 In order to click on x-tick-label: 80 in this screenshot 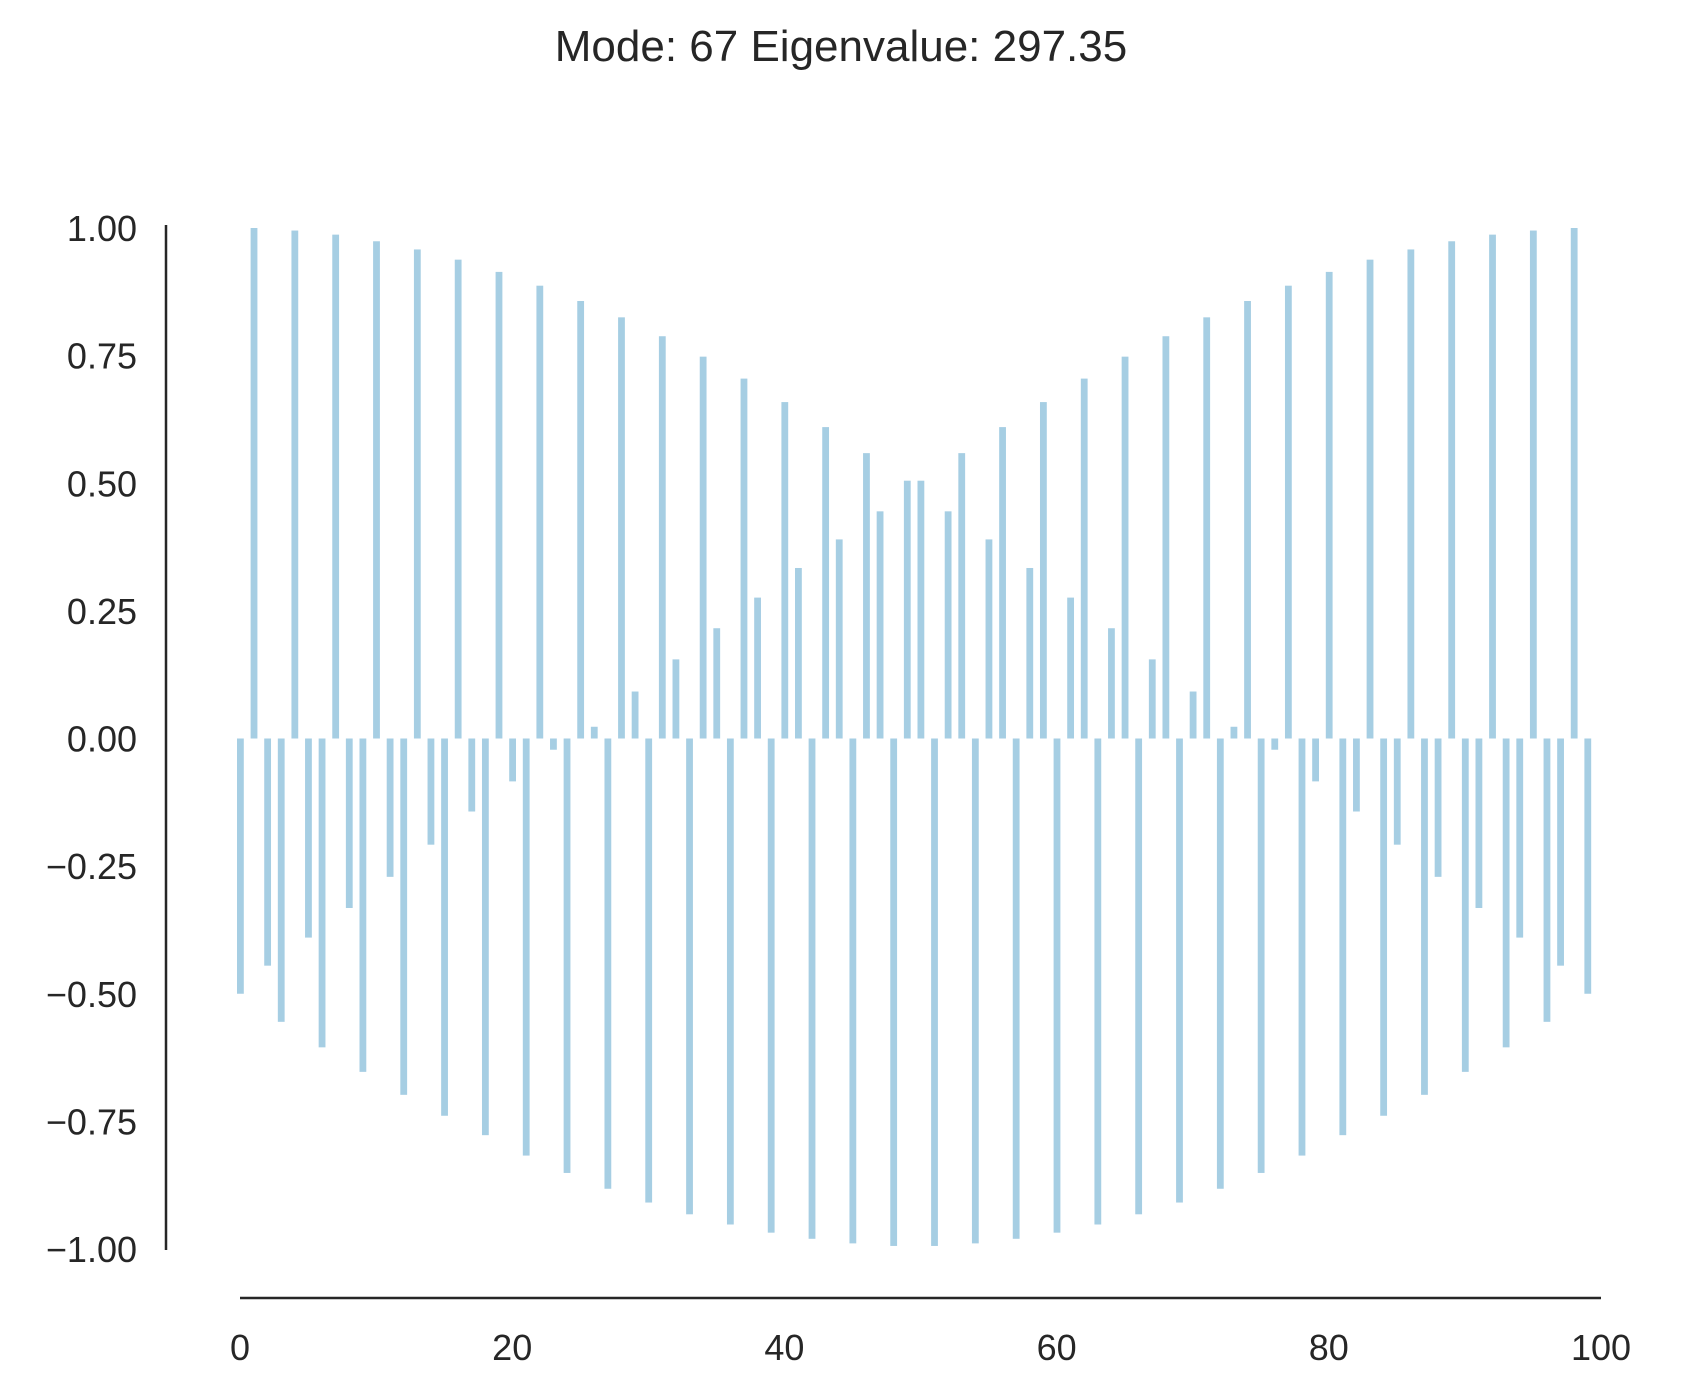, I will do `click(1329, 1347)`.